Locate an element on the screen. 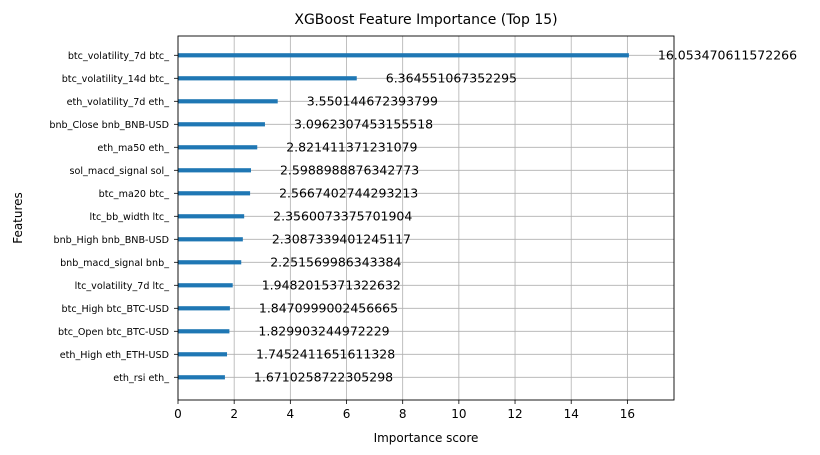 The height and width of the screenshot is (455, 820). x-tick-label: 12 is located at coordinates (514, 414).